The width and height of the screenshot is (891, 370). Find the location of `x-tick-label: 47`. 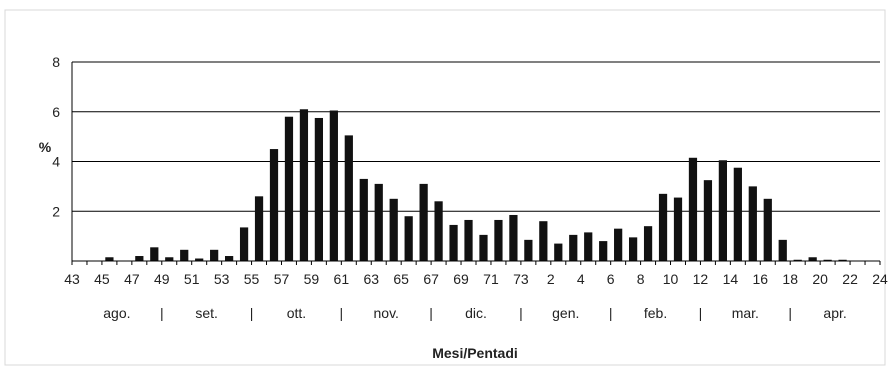

x-tick-label: 47 is located at coordinates (132, 279).